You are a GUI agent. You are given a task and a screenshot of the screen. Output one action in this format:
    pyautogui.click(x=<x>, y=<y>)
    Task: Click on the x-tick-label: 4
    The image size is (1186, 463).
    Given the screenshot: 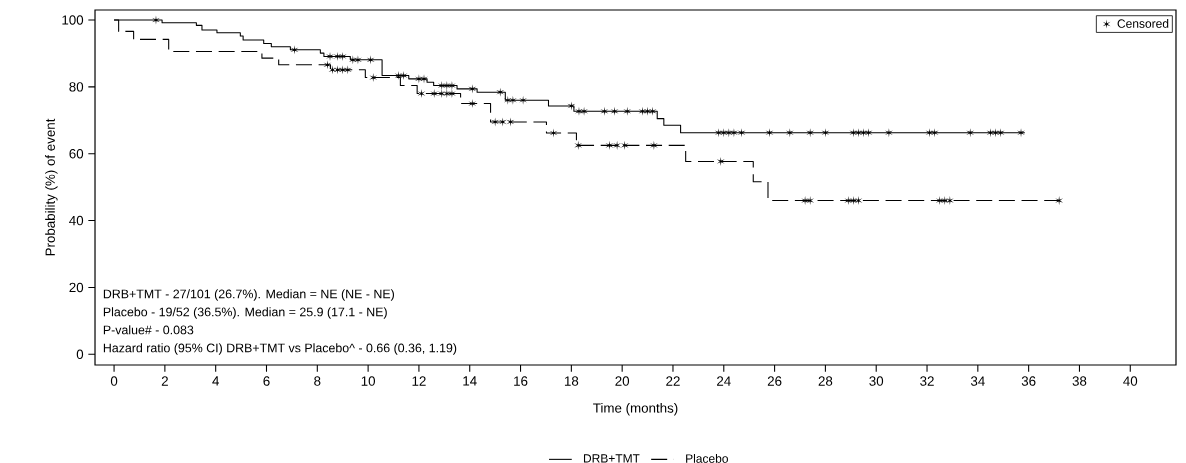 What is the action you would take?
    pyautogui.click(x=215, y=381)
    